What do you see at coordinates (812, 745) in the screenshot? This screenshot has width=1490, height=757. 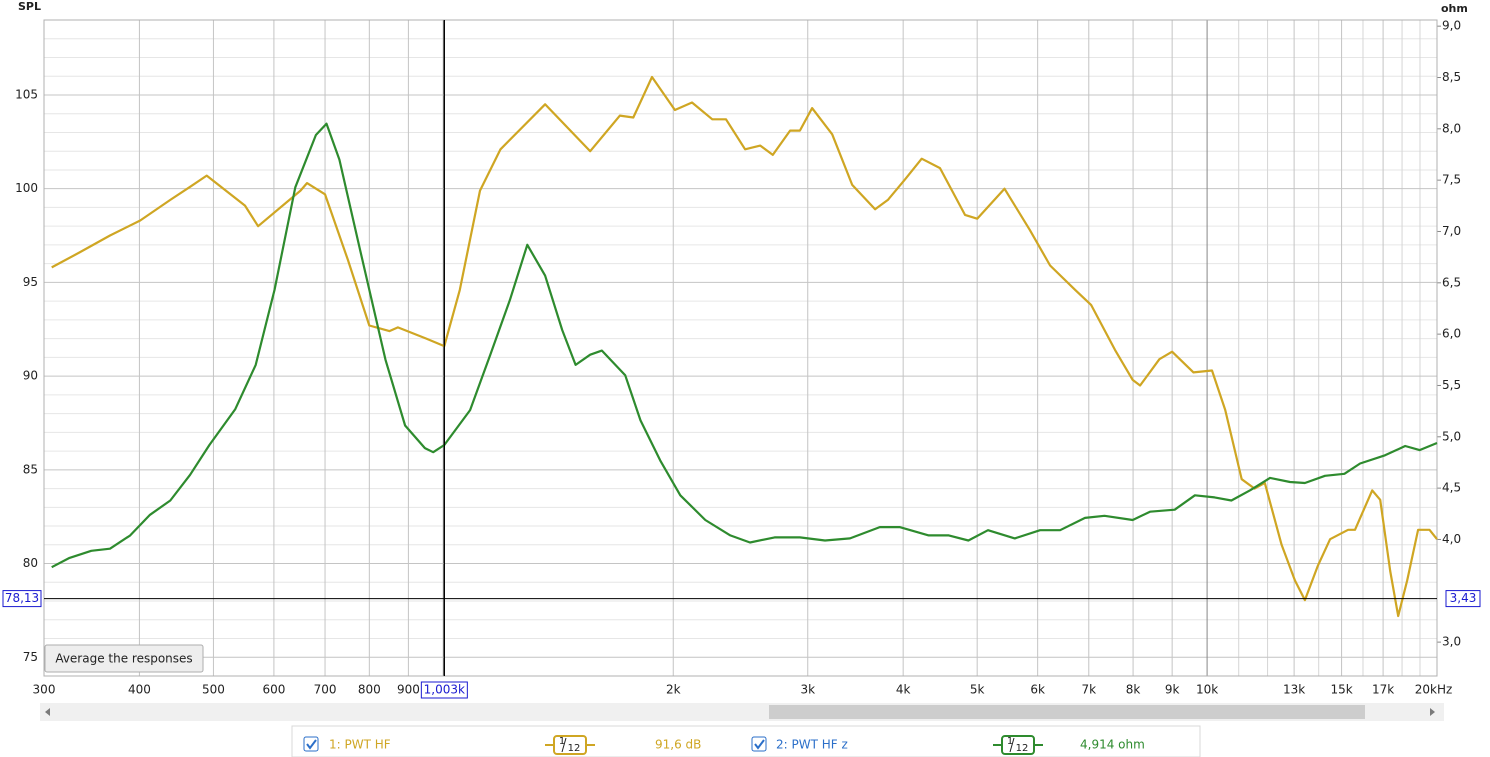 I see `legend-name: 2: PWT HF z` at bounding box center [812, 745].